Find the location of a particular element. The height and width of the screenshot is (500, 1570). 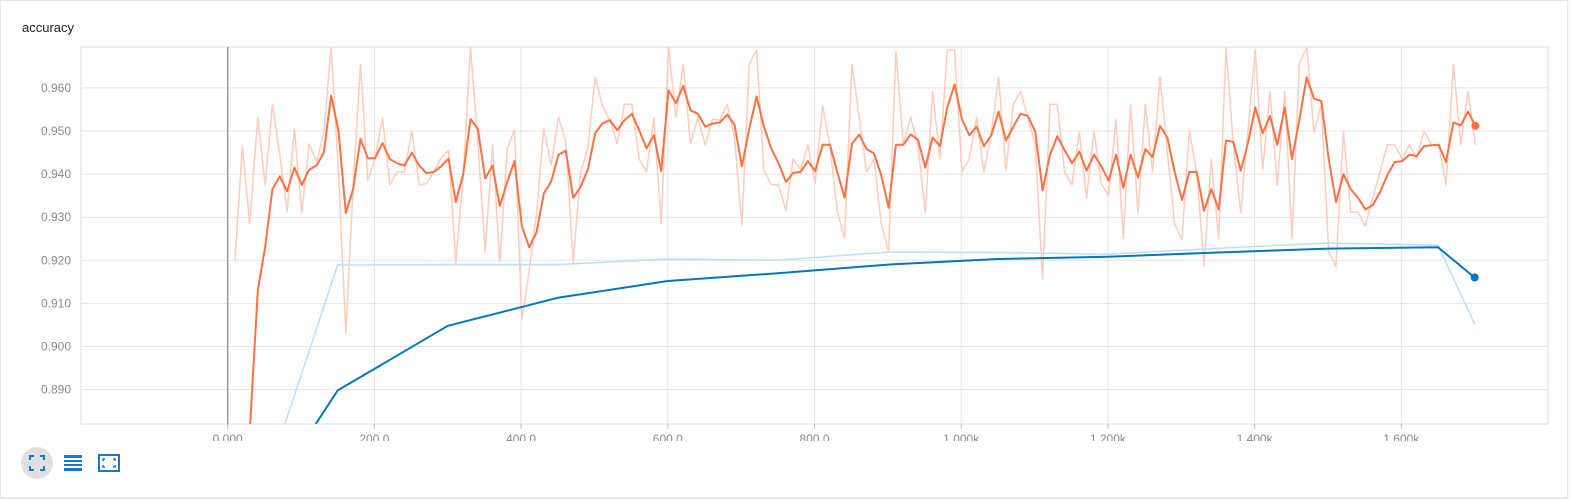

fit-domain-button is located at coordinates (37, 463).